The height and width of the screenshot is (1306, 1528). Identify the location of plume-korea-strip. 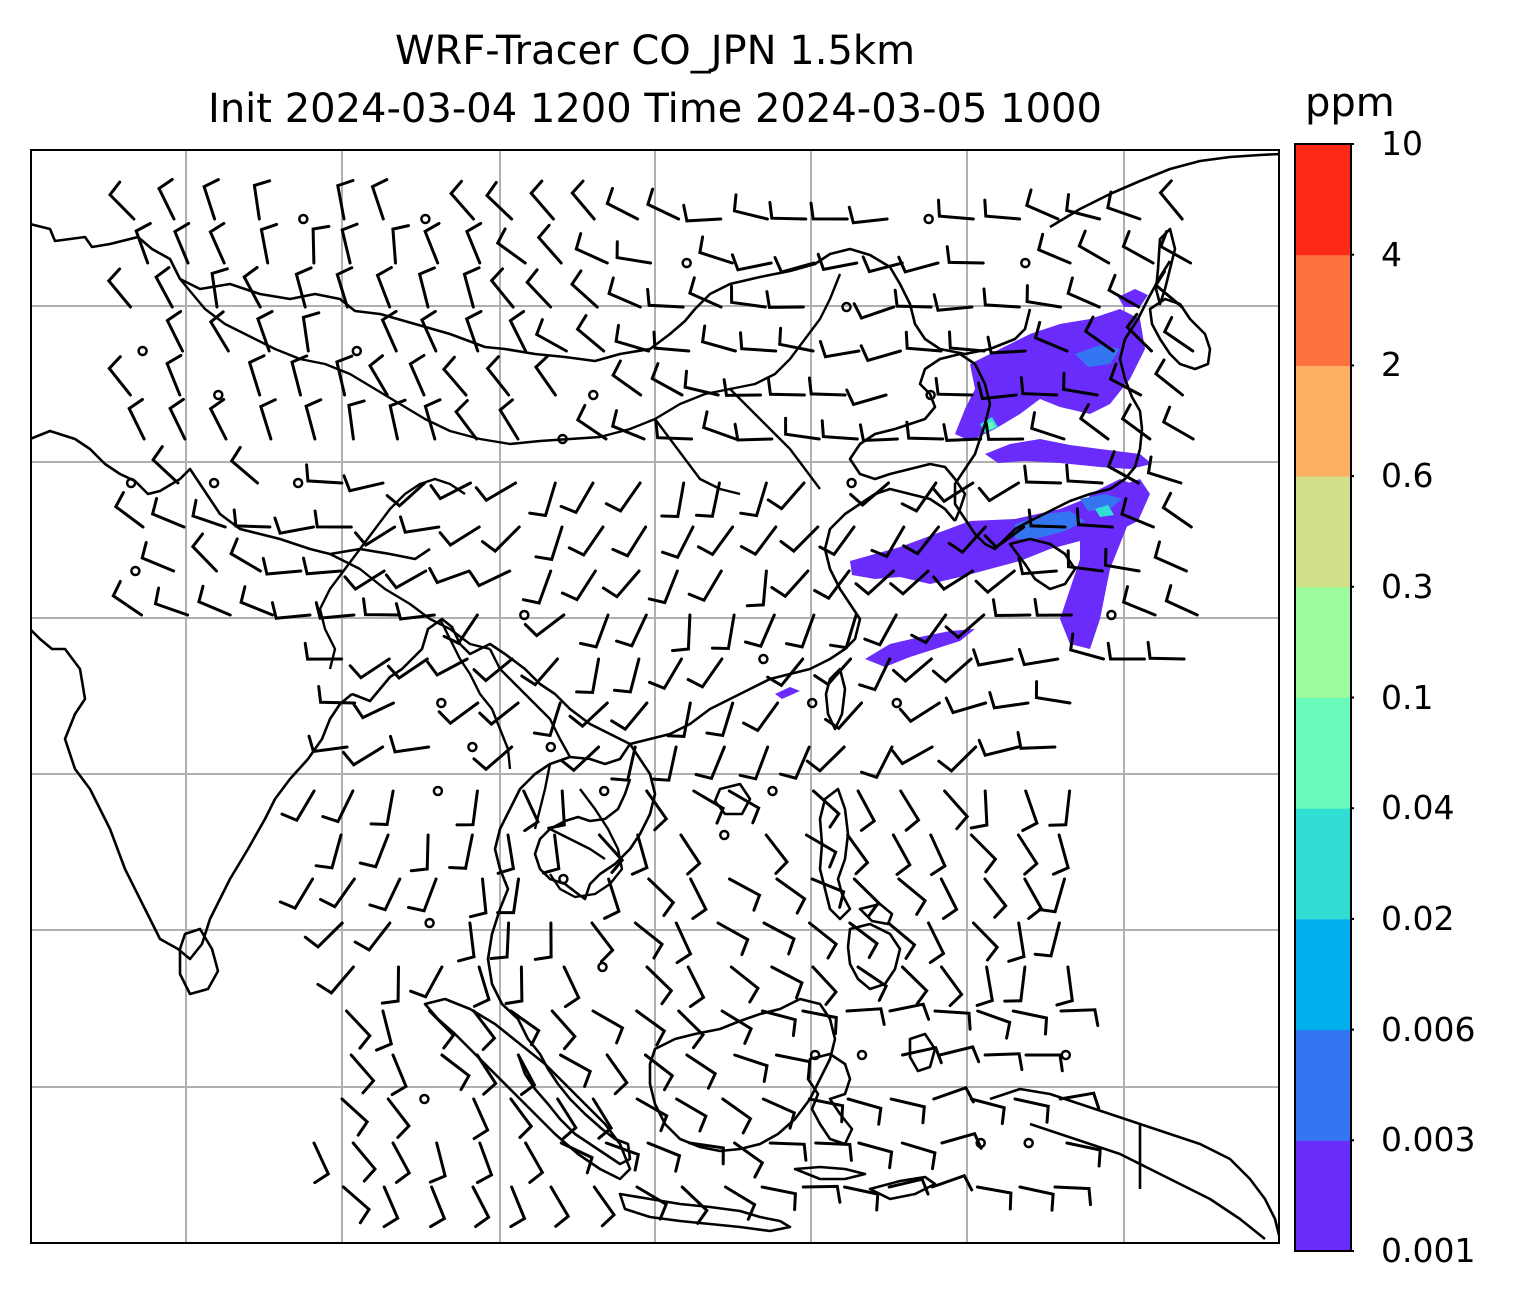
(1000, 531).